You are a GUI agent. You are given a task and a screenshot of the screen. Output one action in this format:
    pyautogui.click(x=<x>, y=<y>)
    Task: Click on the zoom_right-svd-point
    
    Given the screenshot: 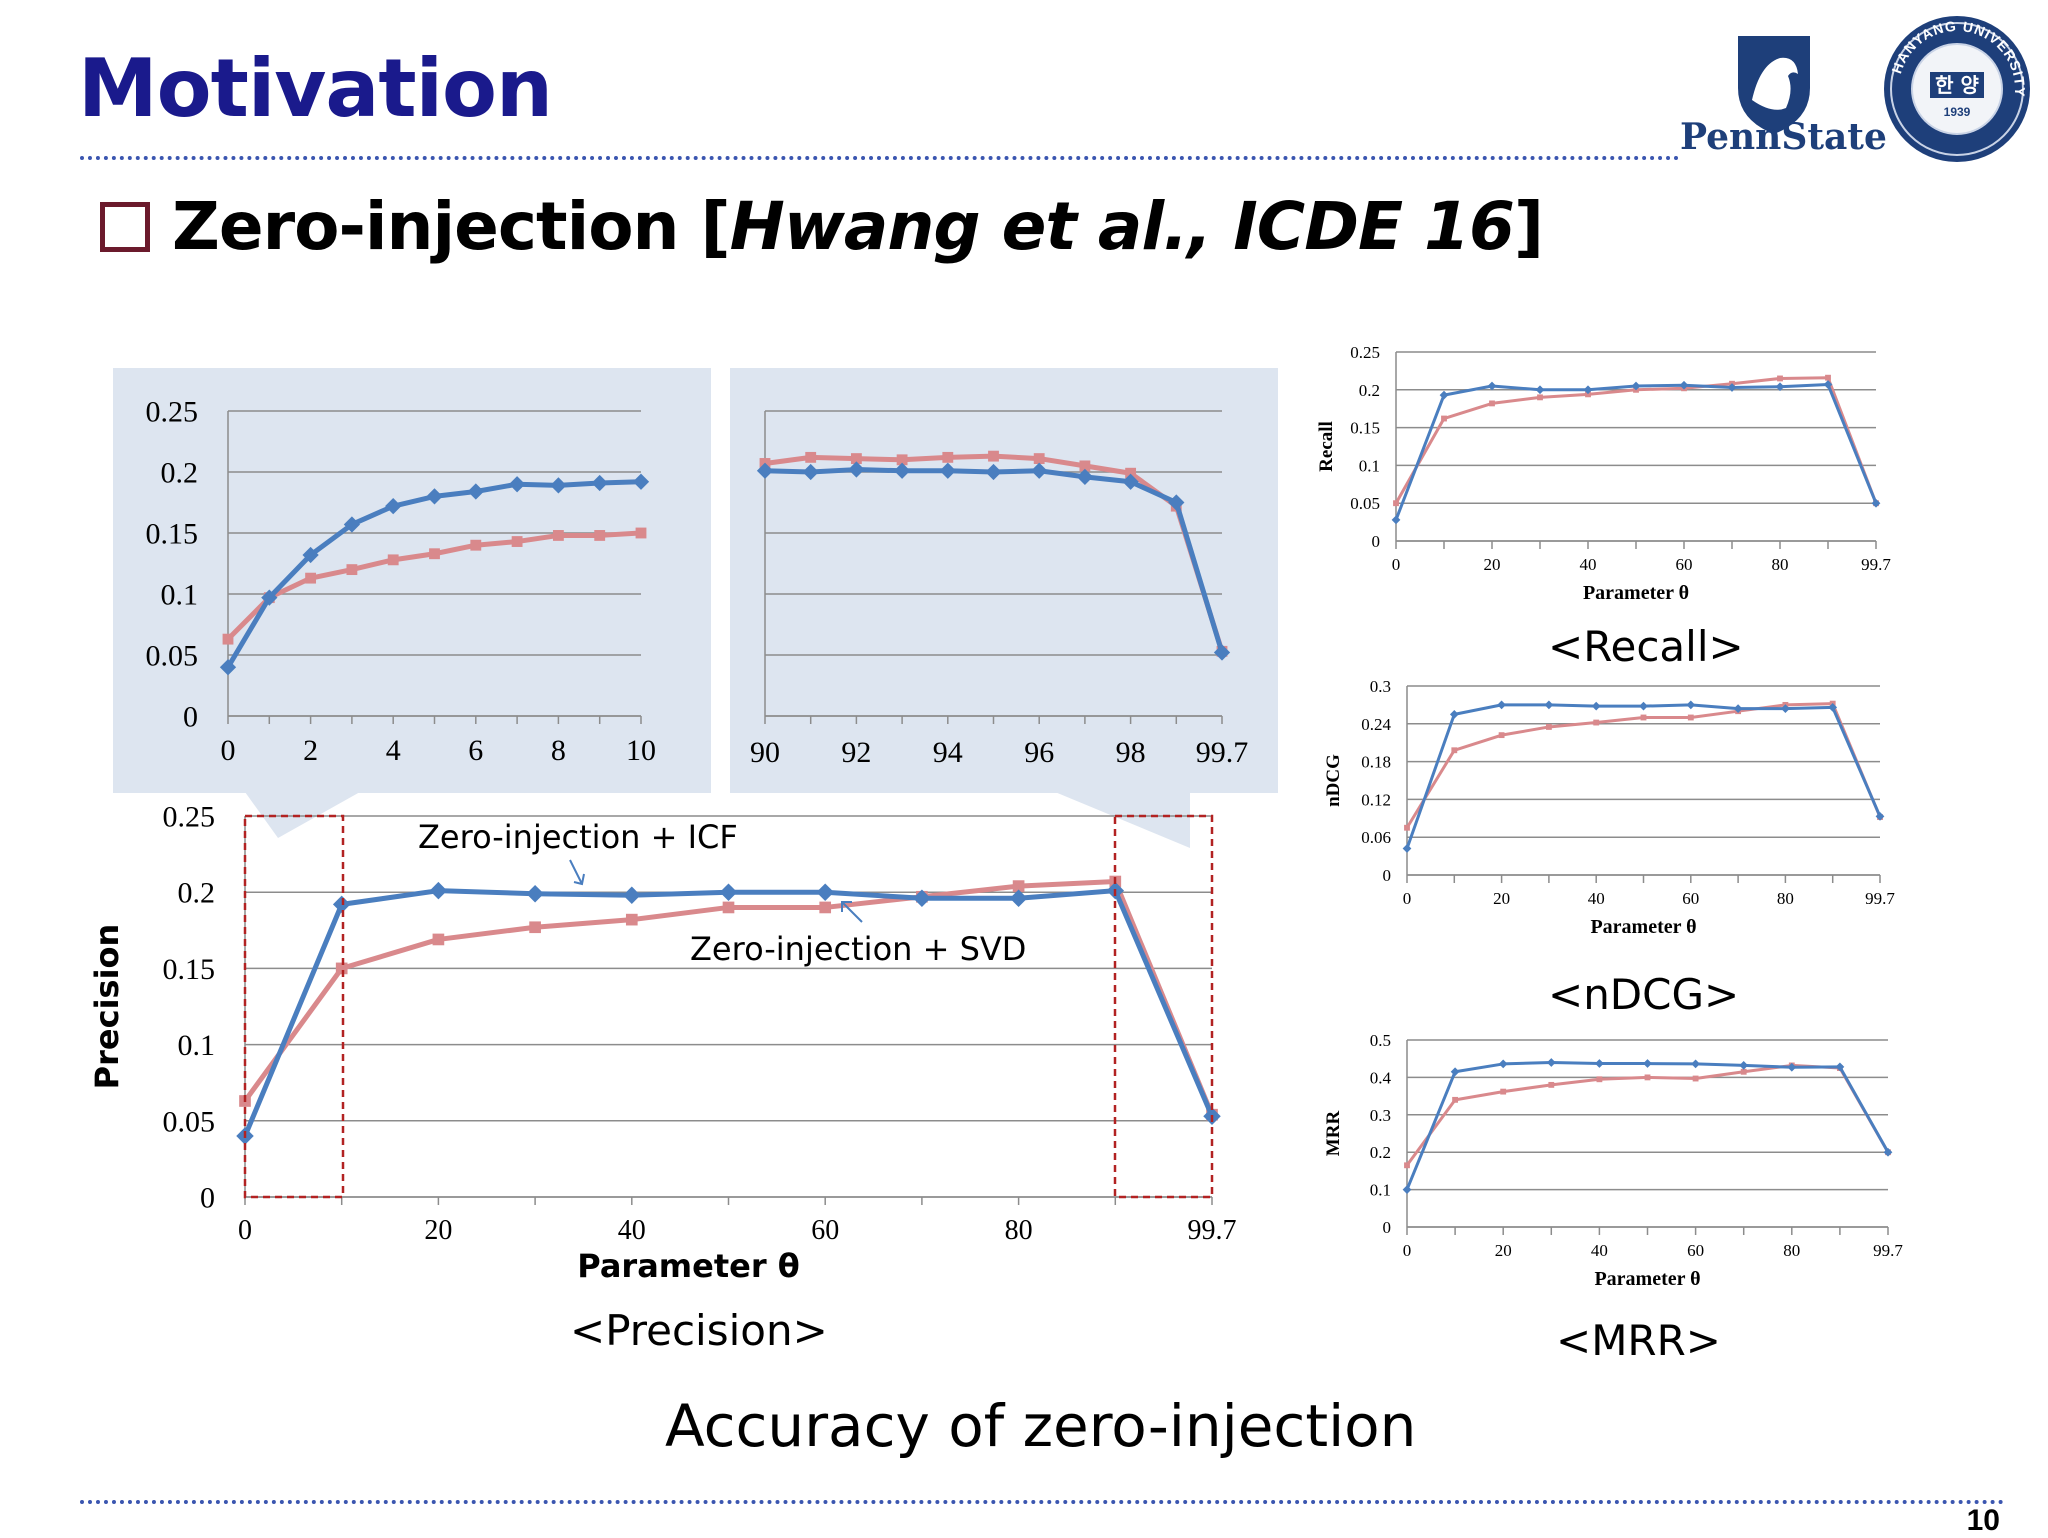 What is the action you would take?
    pyautogui.click(x=1039, y=458)
    